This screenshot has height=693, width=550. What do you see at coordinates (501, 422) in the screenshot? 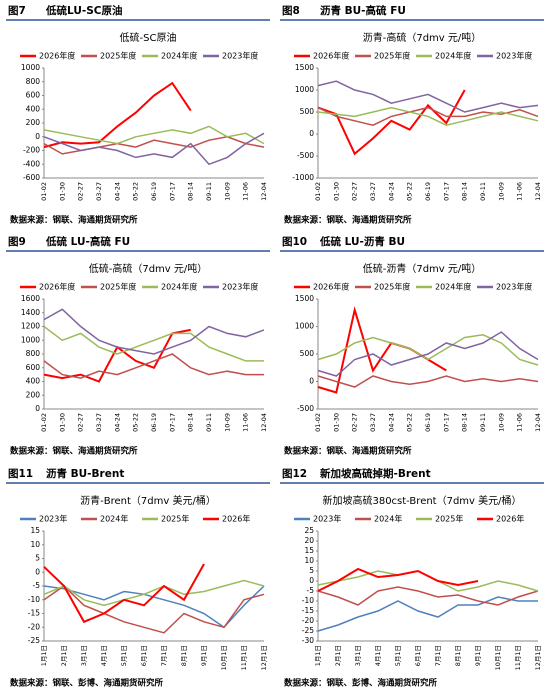
I see `x-tick-label: 10-09` at bounding box center [501, 422].